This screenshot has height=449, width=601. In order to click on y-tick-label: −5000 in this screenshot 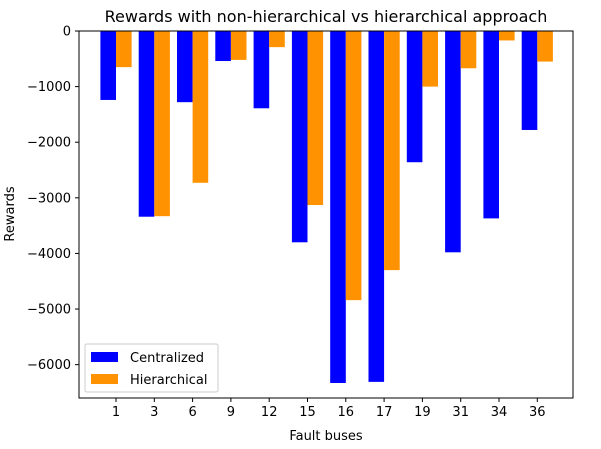, I will do `click(49, 310)`.